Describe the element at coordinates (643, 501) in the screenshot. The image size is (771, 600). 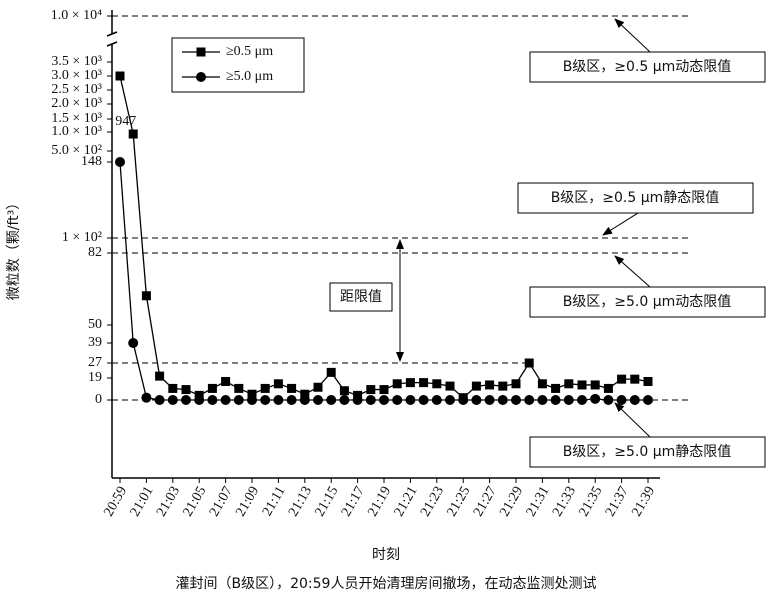
I see `x-tick-label: 21:39` at that location.